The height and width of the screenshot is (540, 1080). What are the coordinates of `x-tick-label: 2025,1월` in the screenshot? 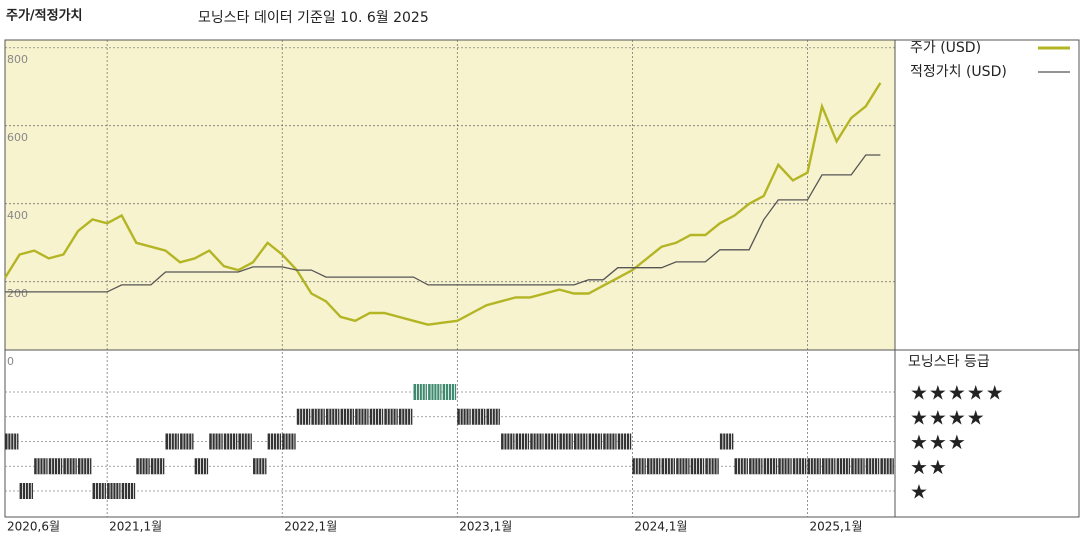 It's located at (835, 527).